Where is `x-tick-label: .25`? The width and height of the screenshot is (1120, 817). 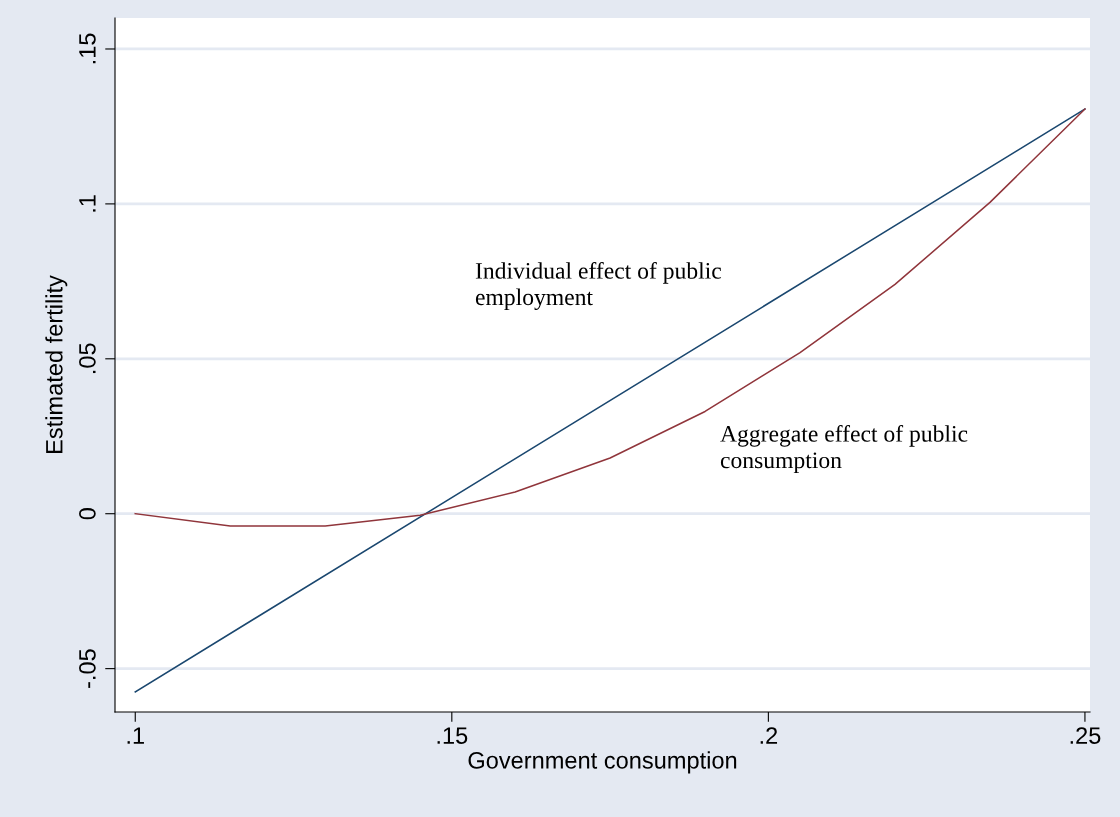
x-tick-label: .25 is located at coordinates (1085, 735).